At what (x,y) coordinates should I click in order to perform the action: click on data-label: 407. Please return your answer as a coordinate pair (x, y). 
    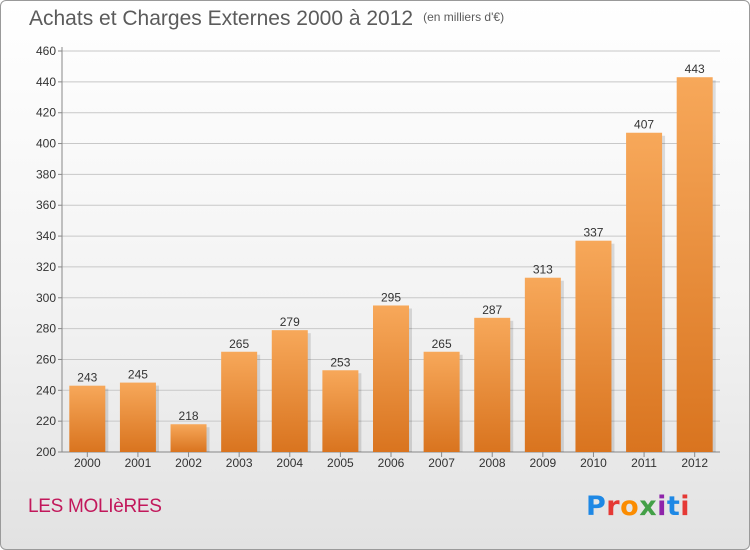
    Looking at the image, I should click on (644, 125).